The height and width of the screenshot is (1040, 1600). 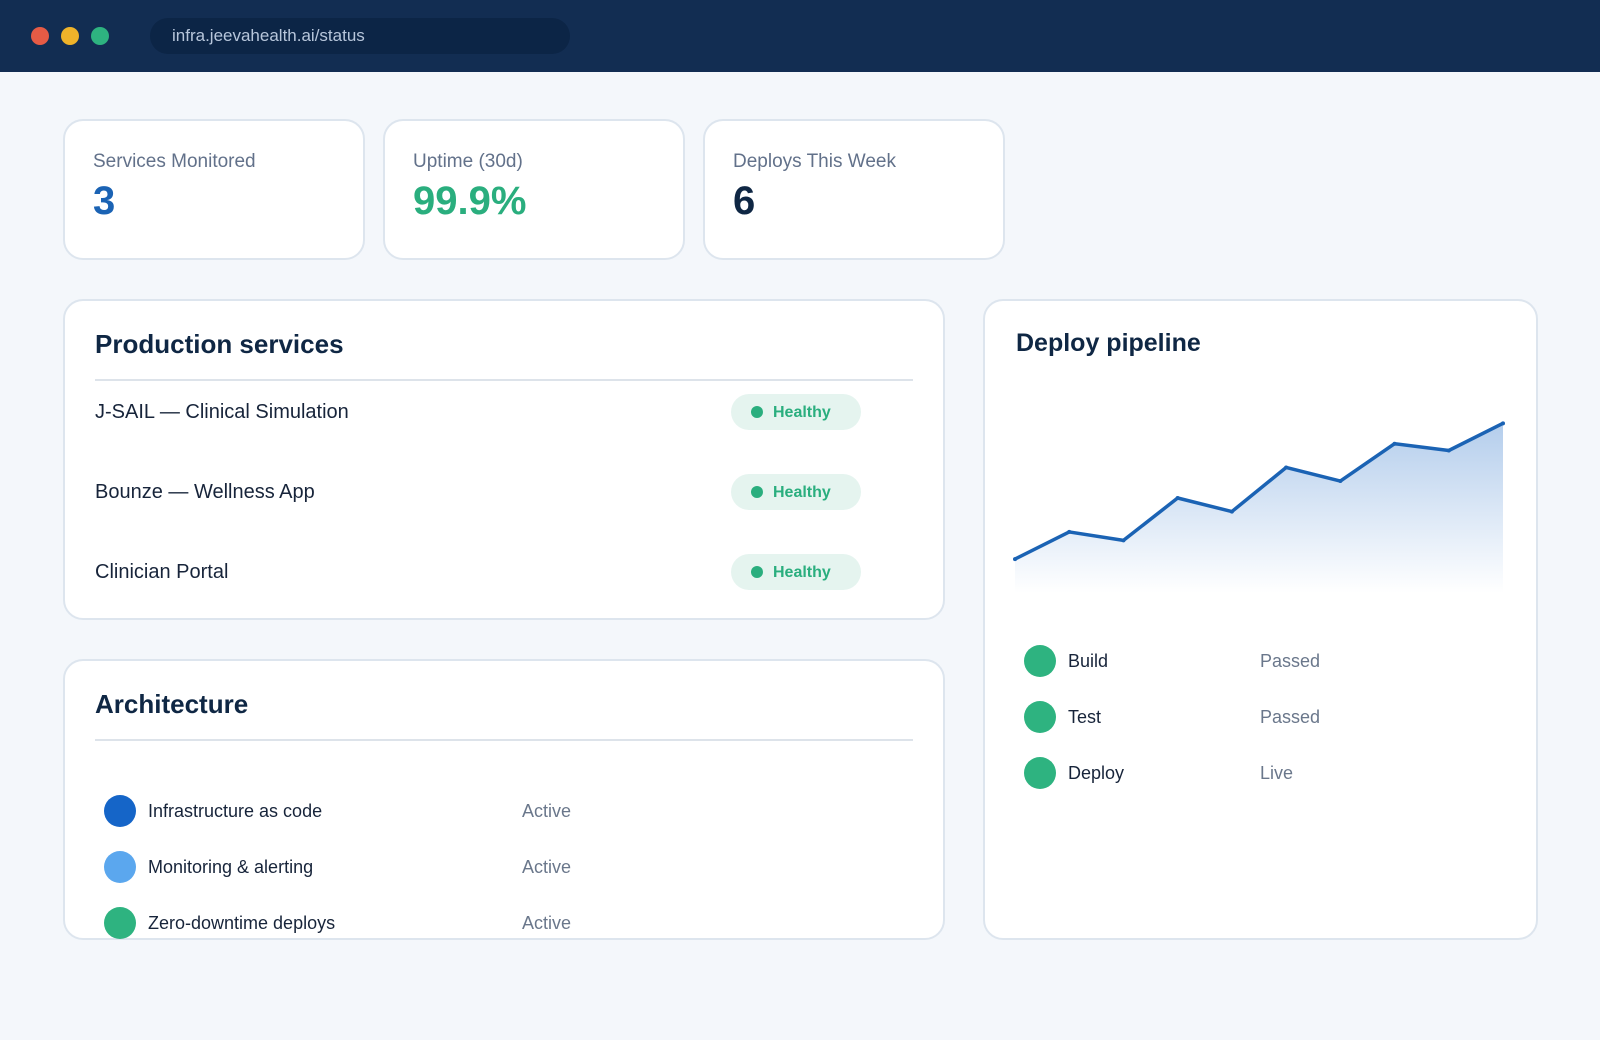 I want to click on pipeline-stage-label: Deploy, so click(x=1096, y=773).